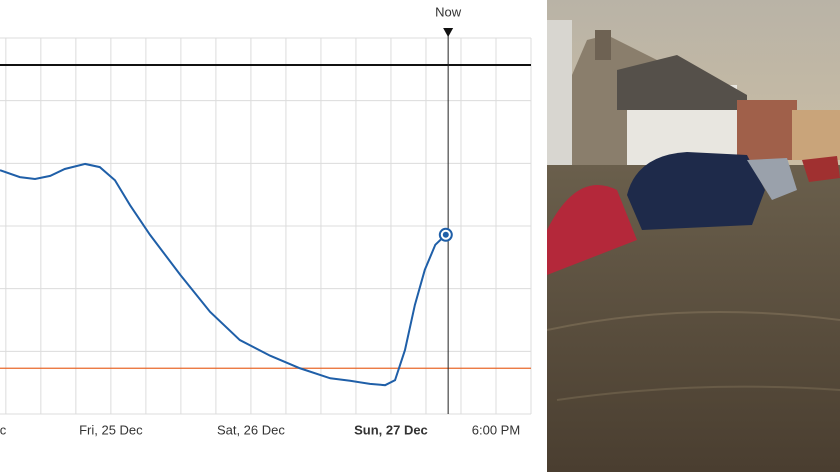  I want to click on x-tick-label: Sun, 27 Dec, so click(391, 429).